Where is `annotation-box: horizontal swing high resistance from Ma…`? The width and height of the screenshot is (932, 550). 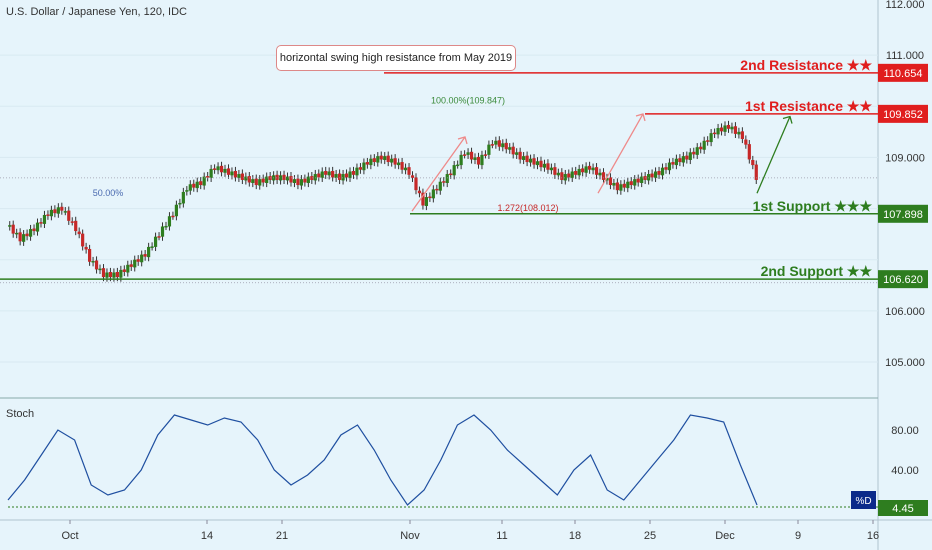 annotation-box: horizontal swing high resistance from Ma… is located at coordinates (396, 58).